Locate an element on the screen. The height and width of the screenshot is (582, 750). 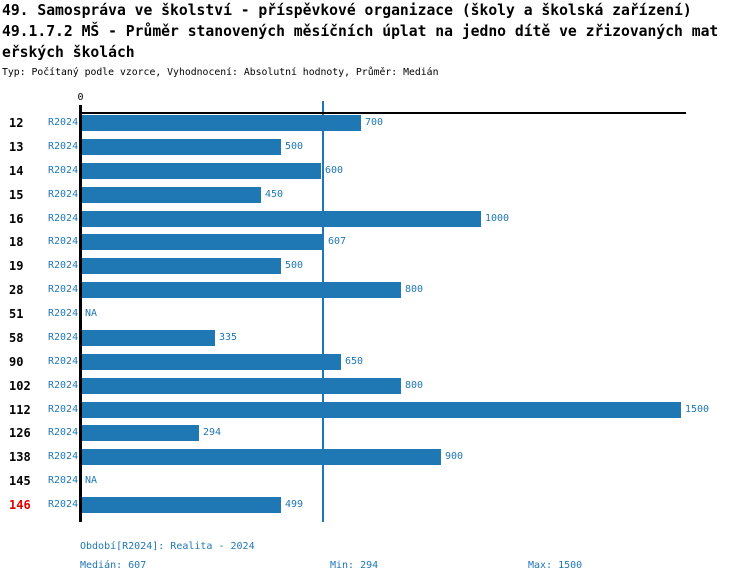
row-category-label: 16 is located at coordinates (16, 219).